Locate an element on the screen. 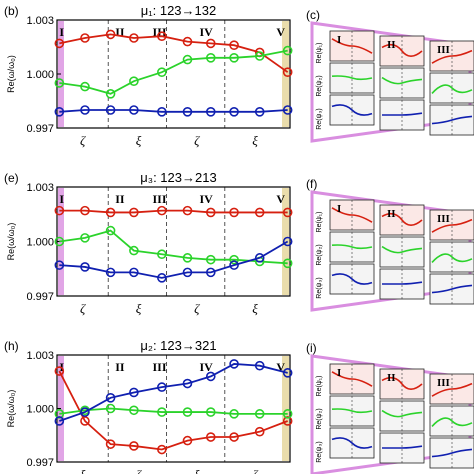 The height and width of the screenshot is (474, 474). profile-ylabel: Re(ψ₁) is located at coordinates (319, 53).